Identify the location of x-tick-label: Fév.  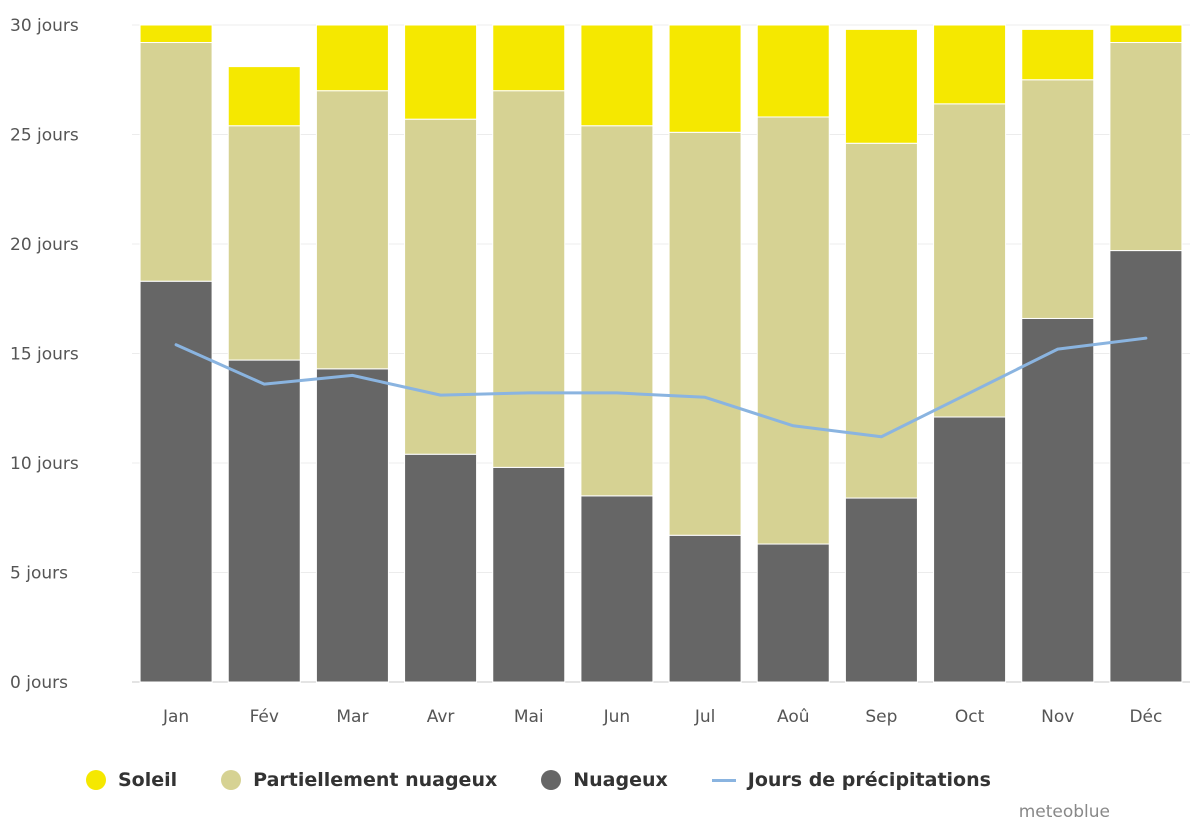
(264, 717).